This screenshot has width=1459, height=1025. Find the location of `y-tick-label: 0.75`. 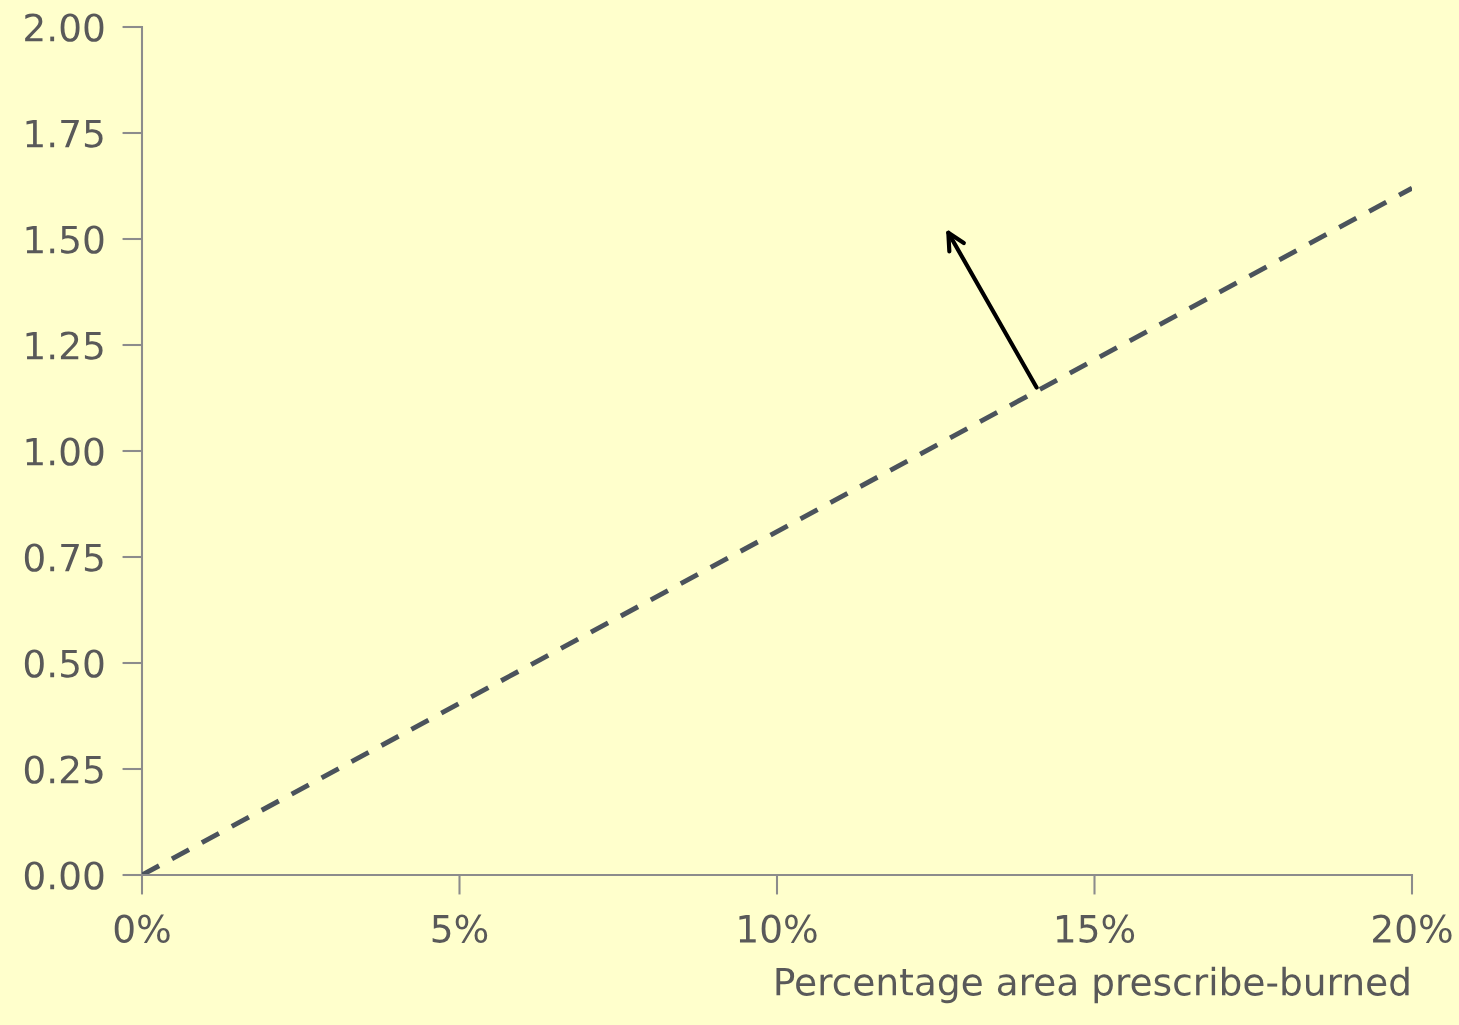

y-tick-label: 0.75 is located at coordinates (63, 557).